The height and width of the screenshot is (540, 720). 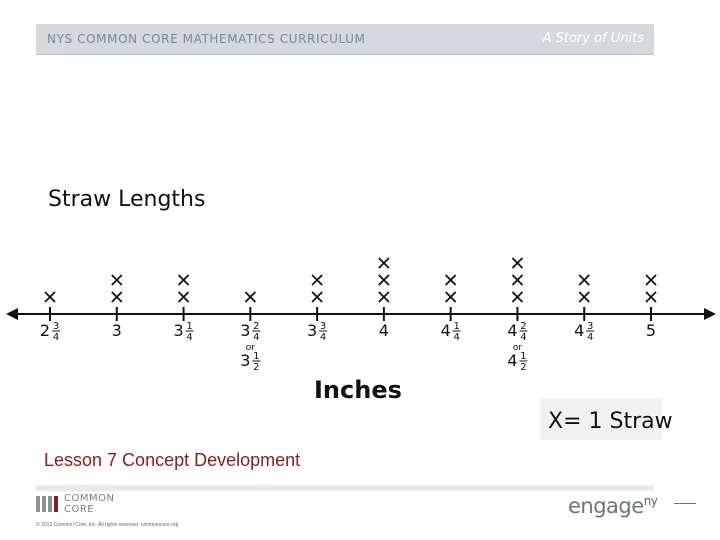 What do you see at coordinates (47, 504) in the screenshot?
I see `common-core-logo-icon` at bounding box center [47, 504].